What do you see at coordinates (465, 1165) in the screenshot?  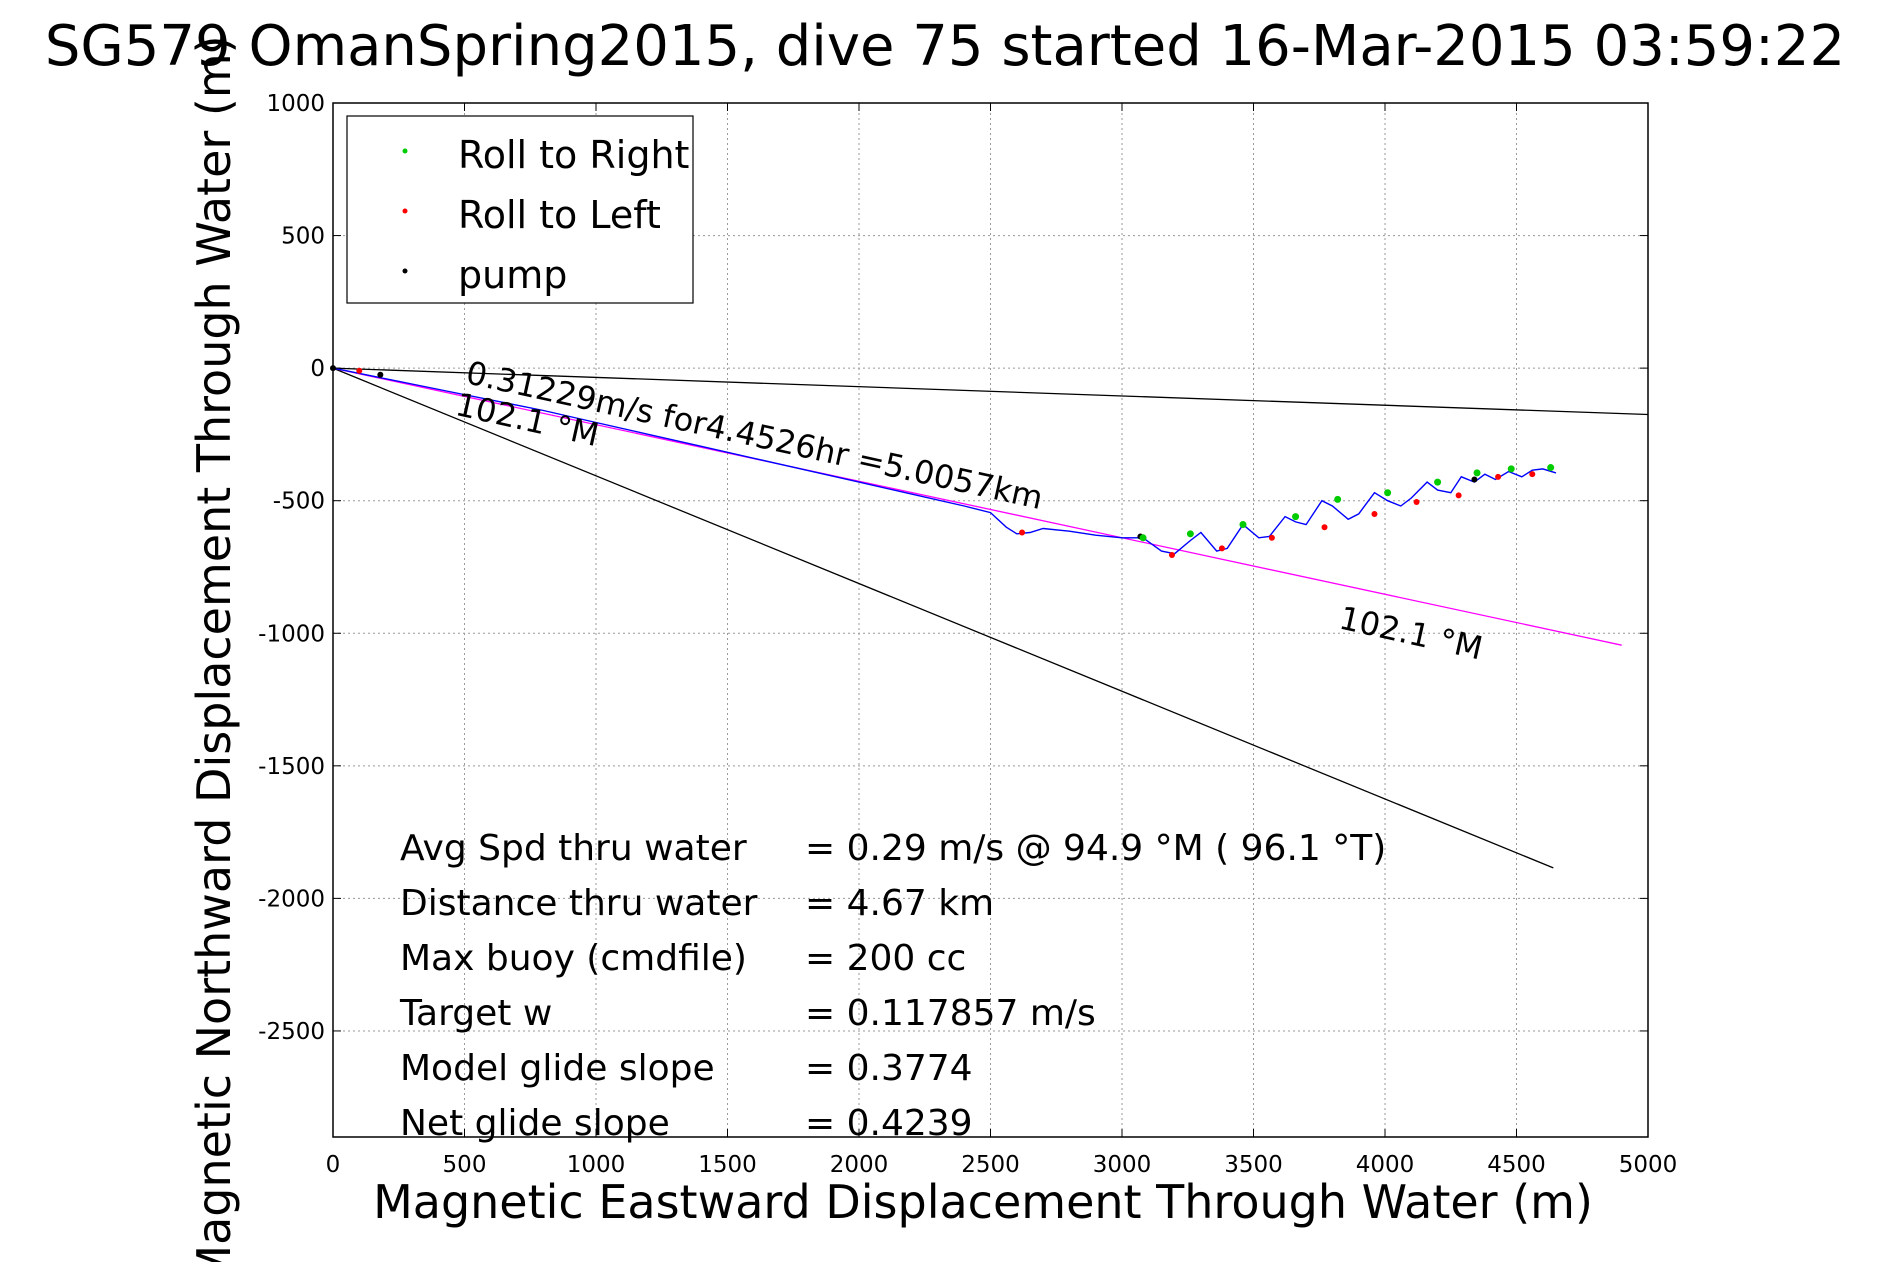 I see `x-tick-label: 500` at bounding box center [465, 1165].